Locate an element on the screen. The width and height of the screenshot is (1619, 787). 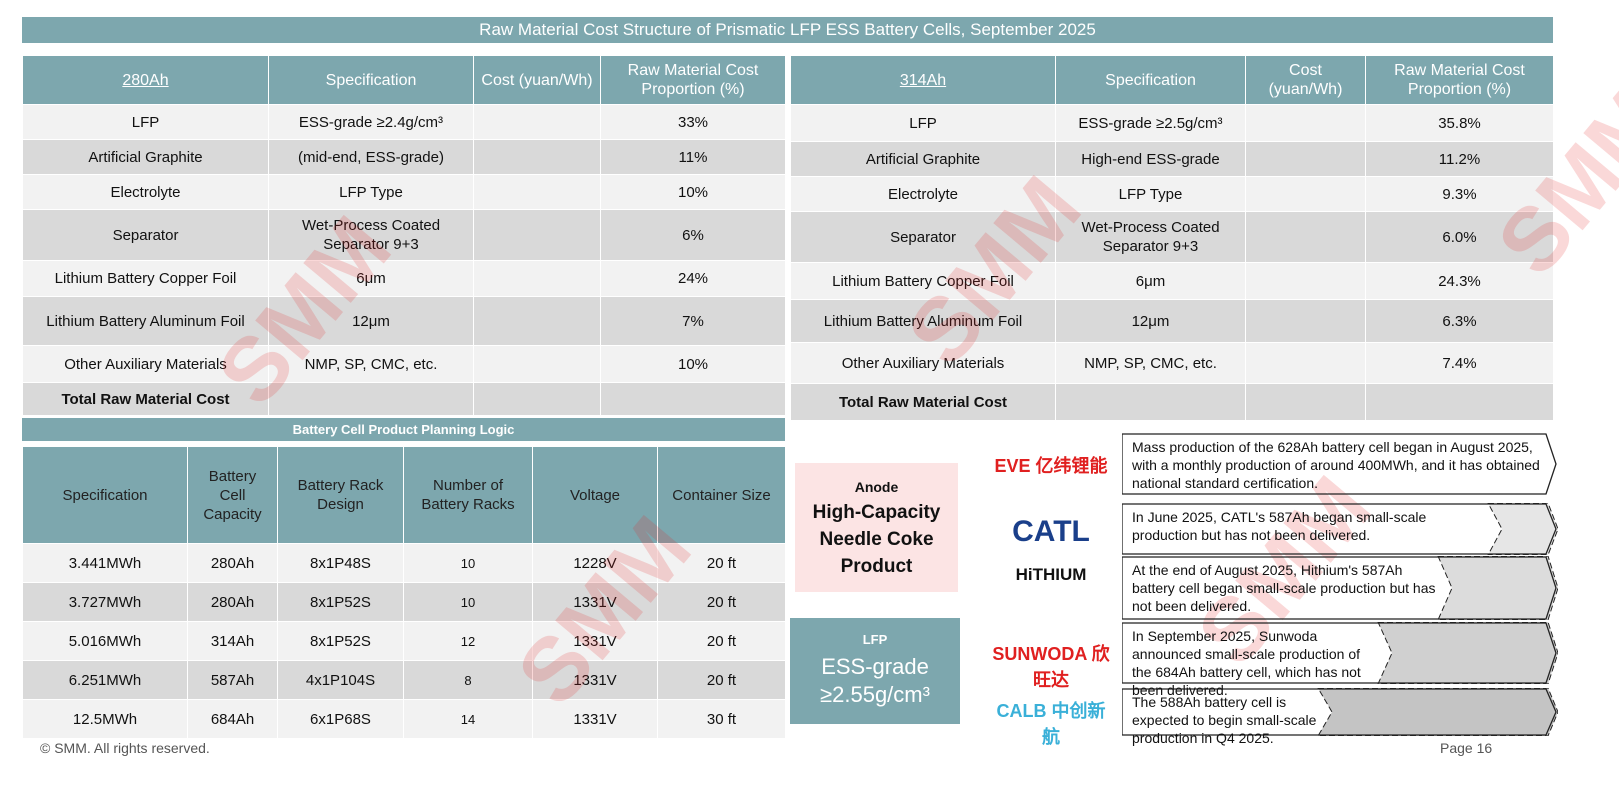
copyright: © SMM. All rights reserved. is located at coordinates (125, 748).